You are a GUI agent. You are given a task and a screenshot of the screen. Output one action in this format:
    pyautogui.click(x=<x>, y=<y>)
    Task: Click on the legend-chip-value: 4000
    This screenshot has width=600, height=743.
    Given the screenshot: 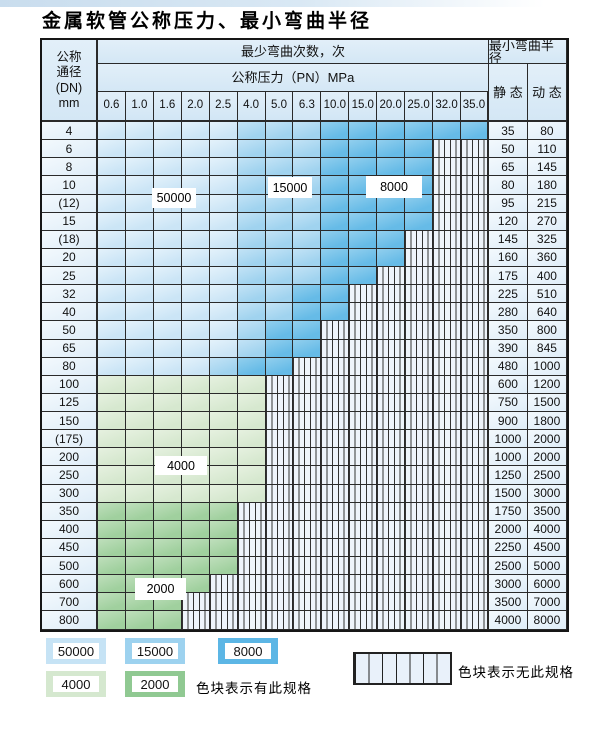 What is the action you would take?
    pyautogui.click(x=76, y=684)
    